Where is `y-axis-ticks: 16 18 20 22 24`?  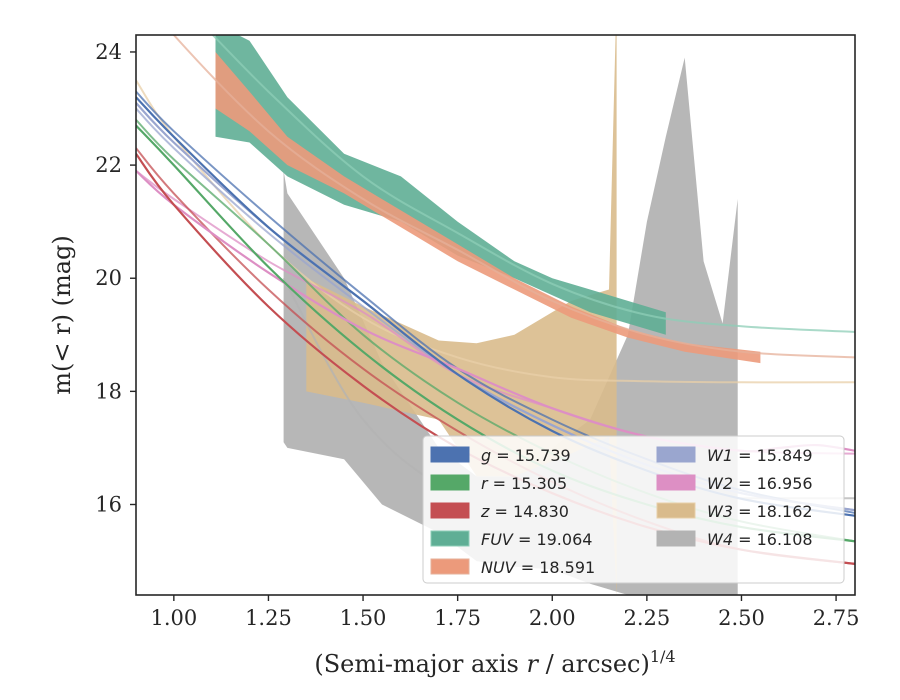
y-axis-ticks: 16 18 20 22 24 is located at coordinates (115, 278).